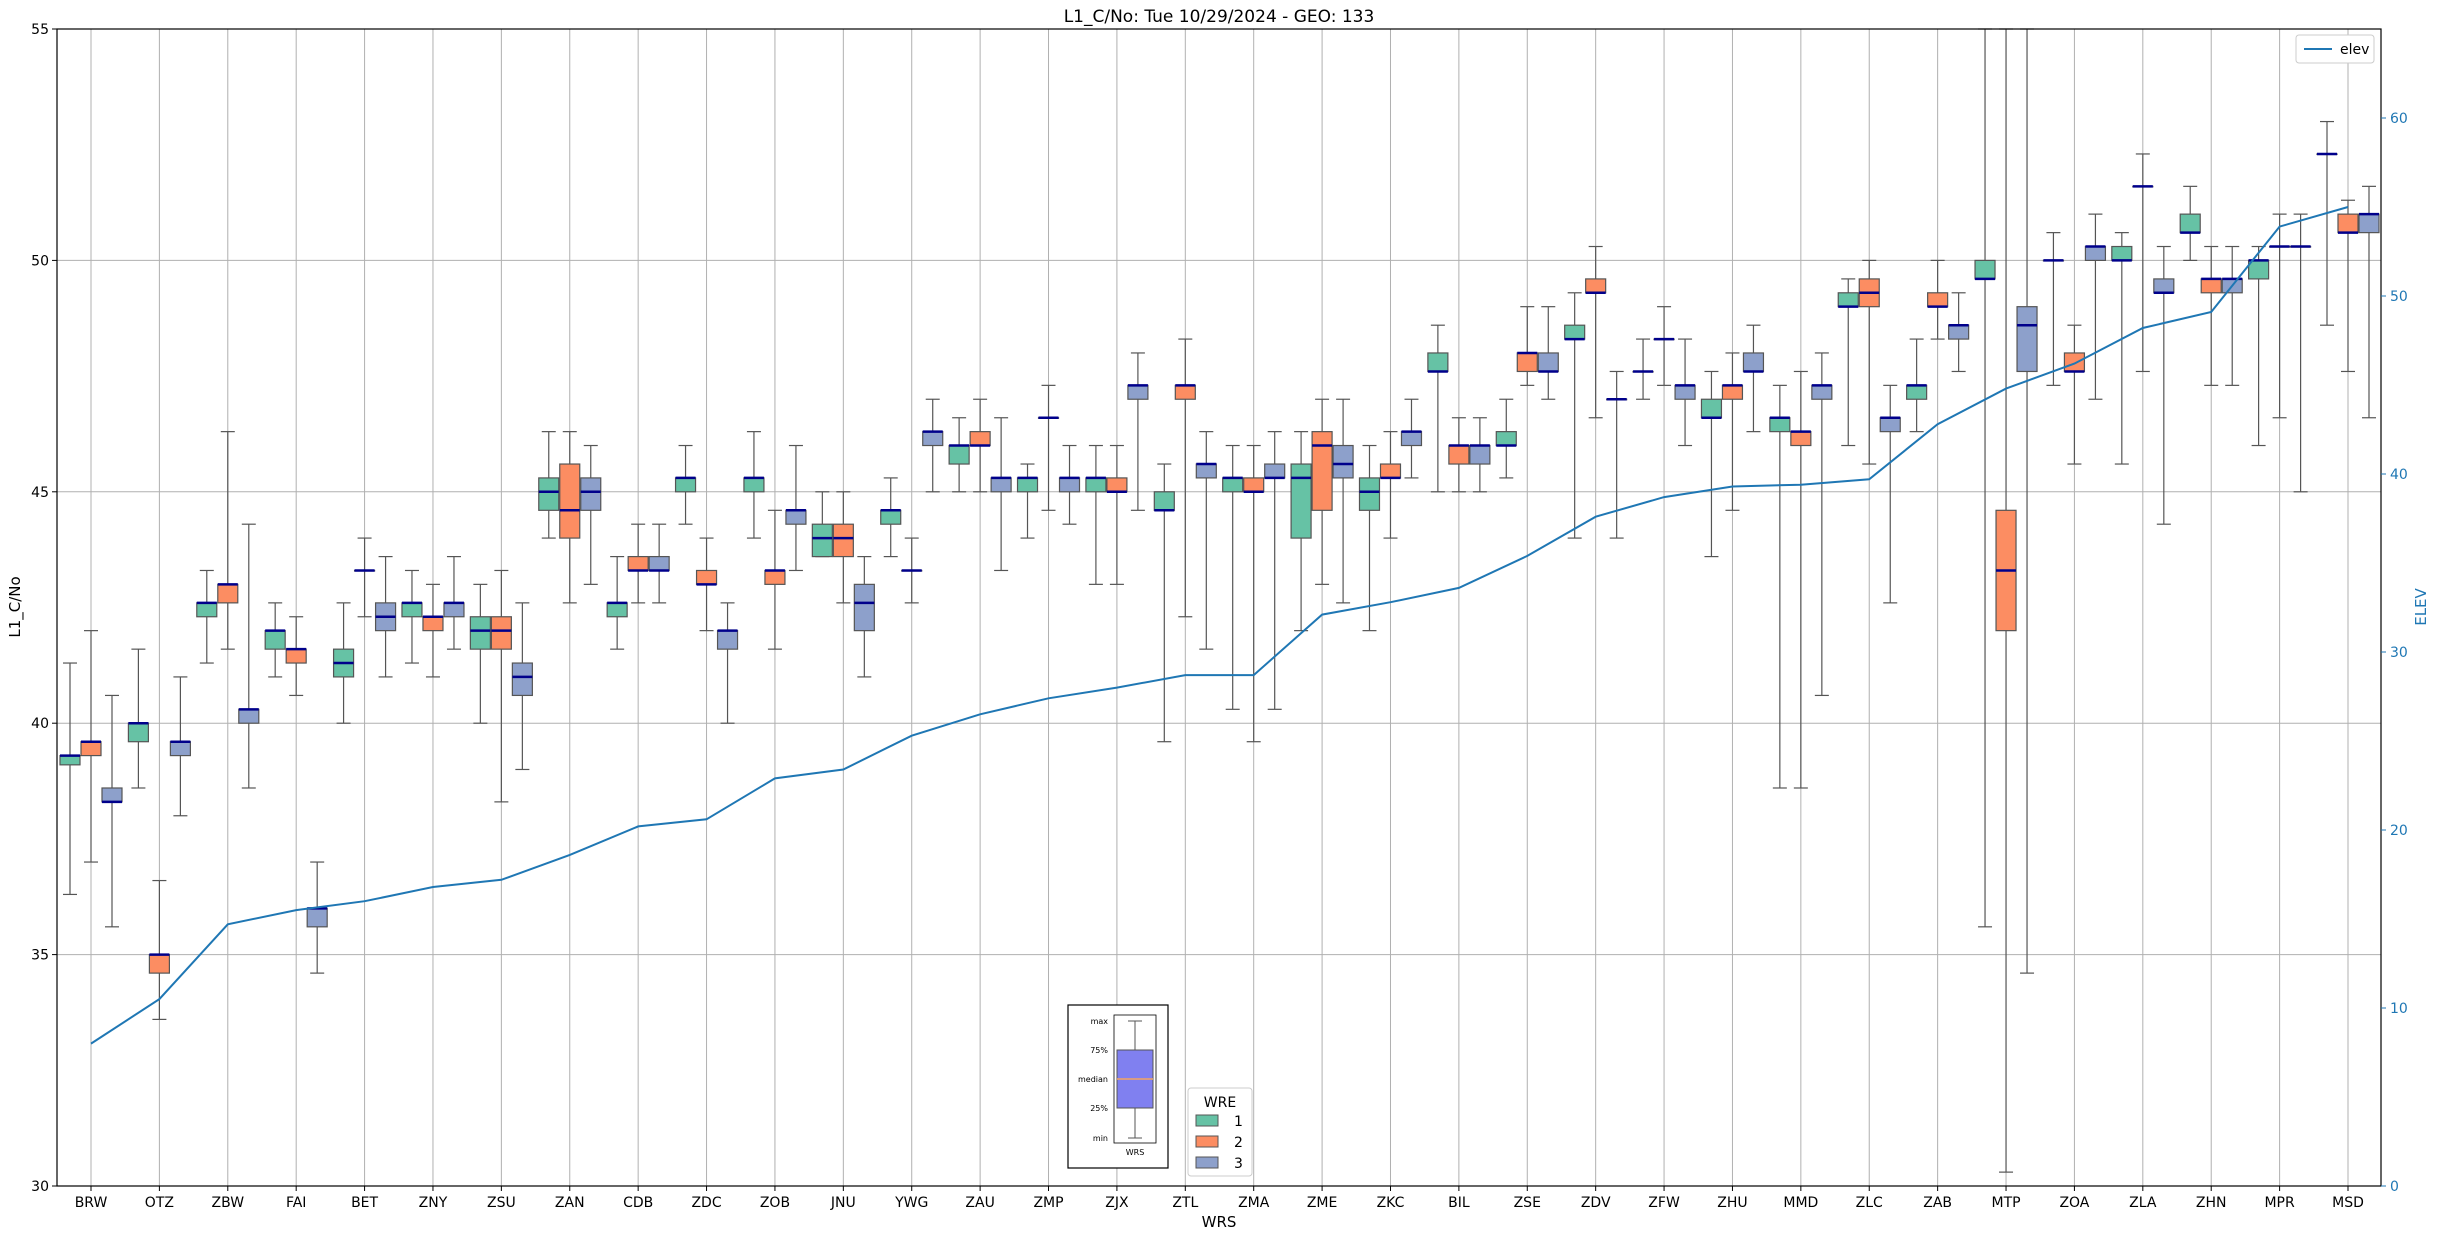  Describe the element at coordinates (2399, 297) in the screenshot. I see `y2-tick-label: 50` at that location.